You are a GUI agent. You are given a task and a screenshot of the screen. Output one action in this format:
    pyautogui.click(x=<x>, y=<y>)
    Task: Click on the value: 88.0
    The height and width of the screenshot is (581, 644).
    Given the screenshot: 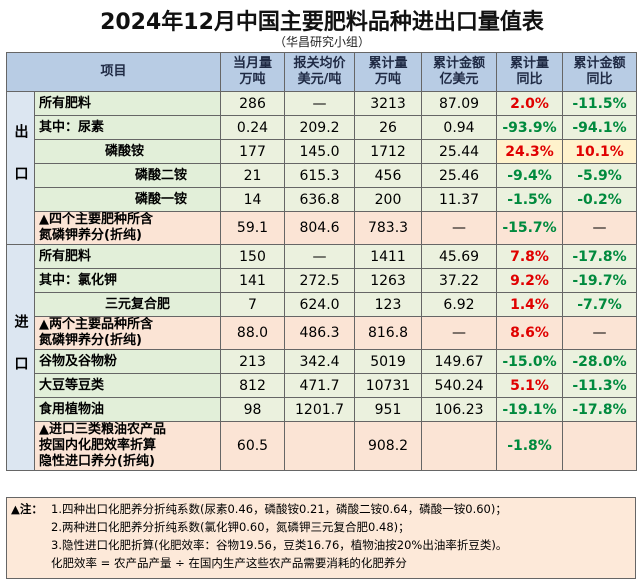 What is the action you would take?
    pyautogui.click(x=252, y=333)
    